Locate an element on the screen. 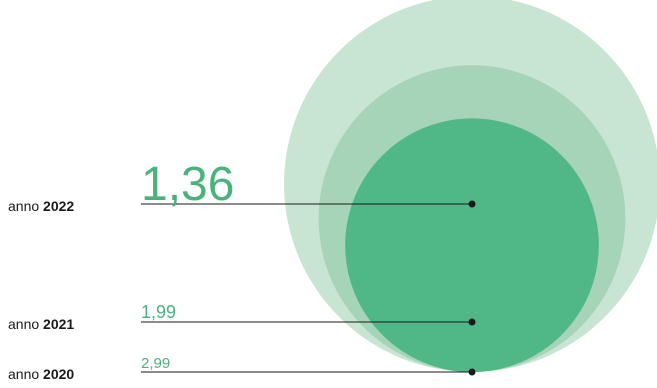  value-label-2021: 1,99 is located at coordinates (158, 312).